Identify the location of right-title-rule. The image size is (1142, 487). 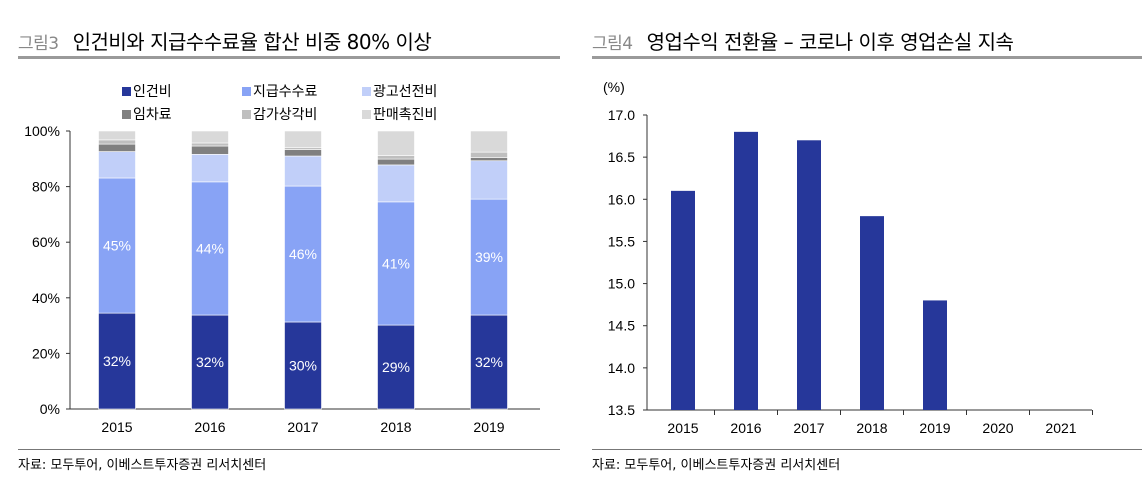
(867, 57).